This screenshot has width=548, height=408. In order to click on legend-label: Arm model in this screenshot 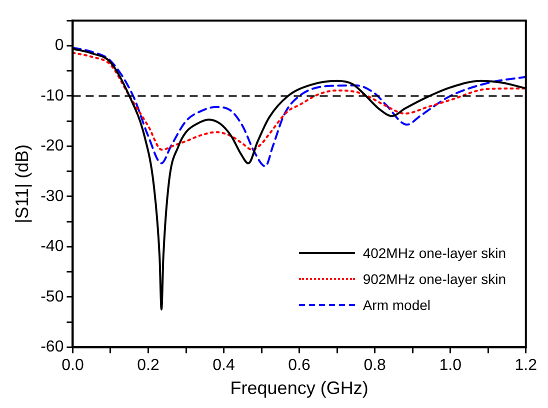, I will do `click(396, 305)`.